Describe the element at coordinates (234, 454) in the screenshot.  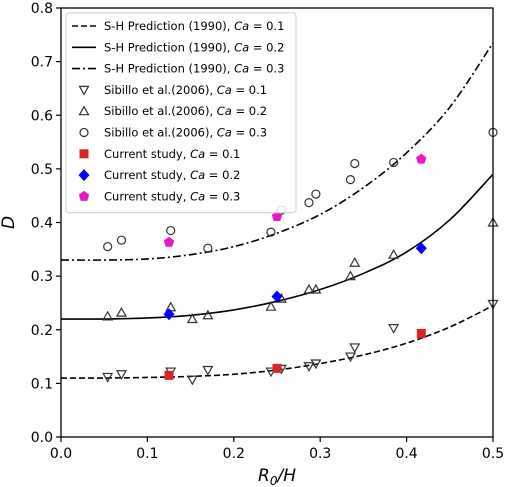
I see `x-tick-label: 0.2` at that location.